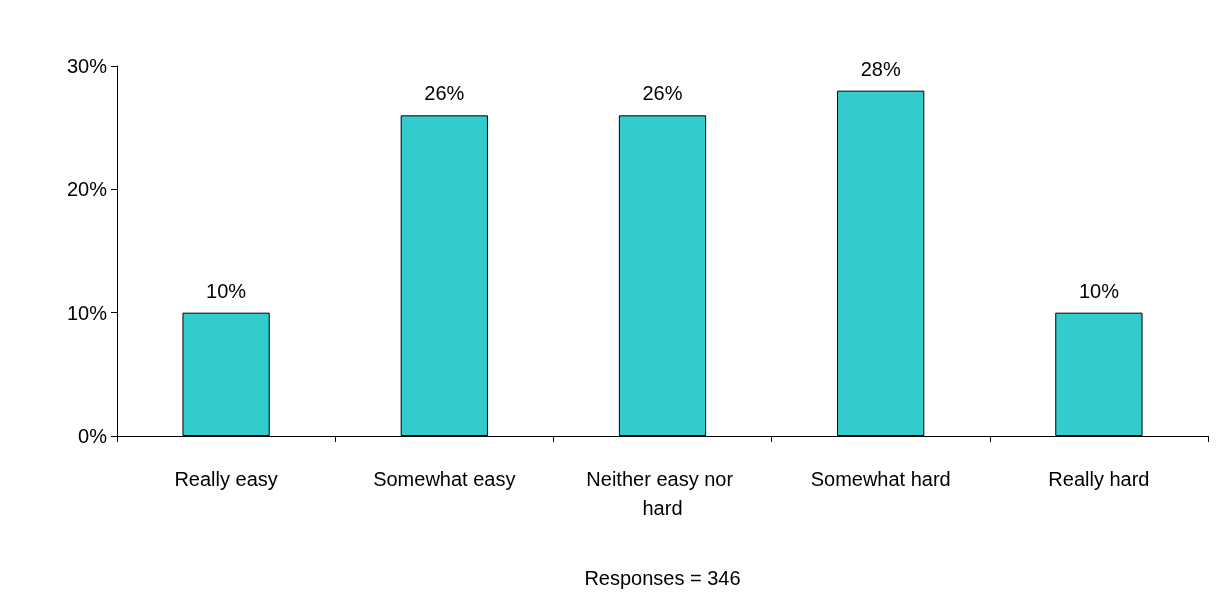  Describe the element at coordinates (87, 189) in the screenshot. I see `y-tick-label: 20%` at that location.